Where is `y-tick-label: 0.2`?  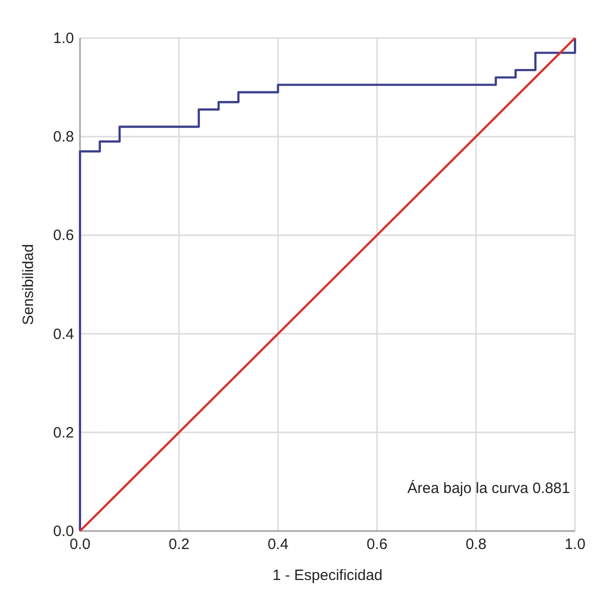
y-tick-label: 0.2 is located at coordinates (63, 433).